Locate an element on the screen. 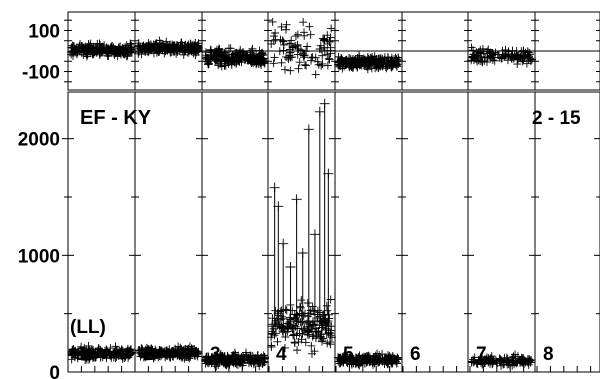 This screenshot has width=600, height=379. panel-number-label: 1 is located at coordinates (81, 354).